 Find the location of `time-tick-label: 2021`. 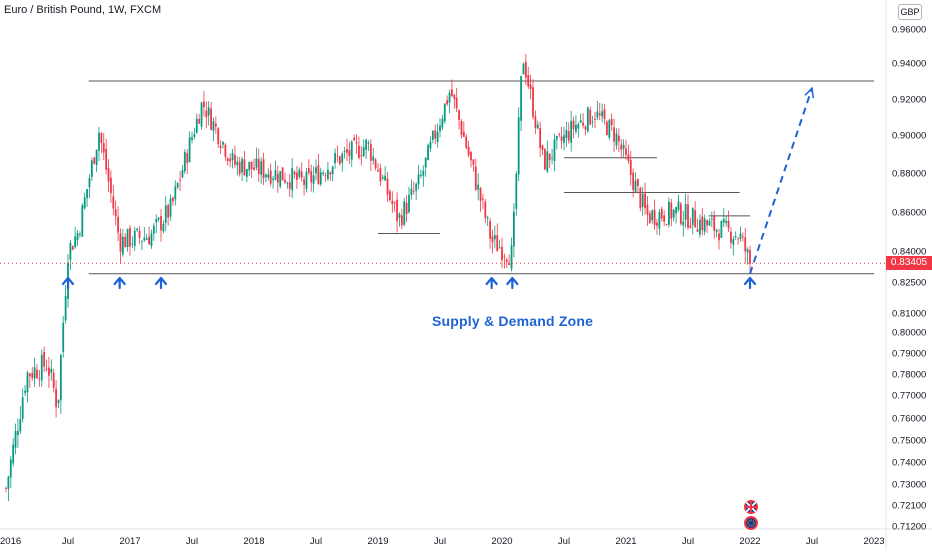

time-tick-label: 2021 is located at coordinates (625, 541).